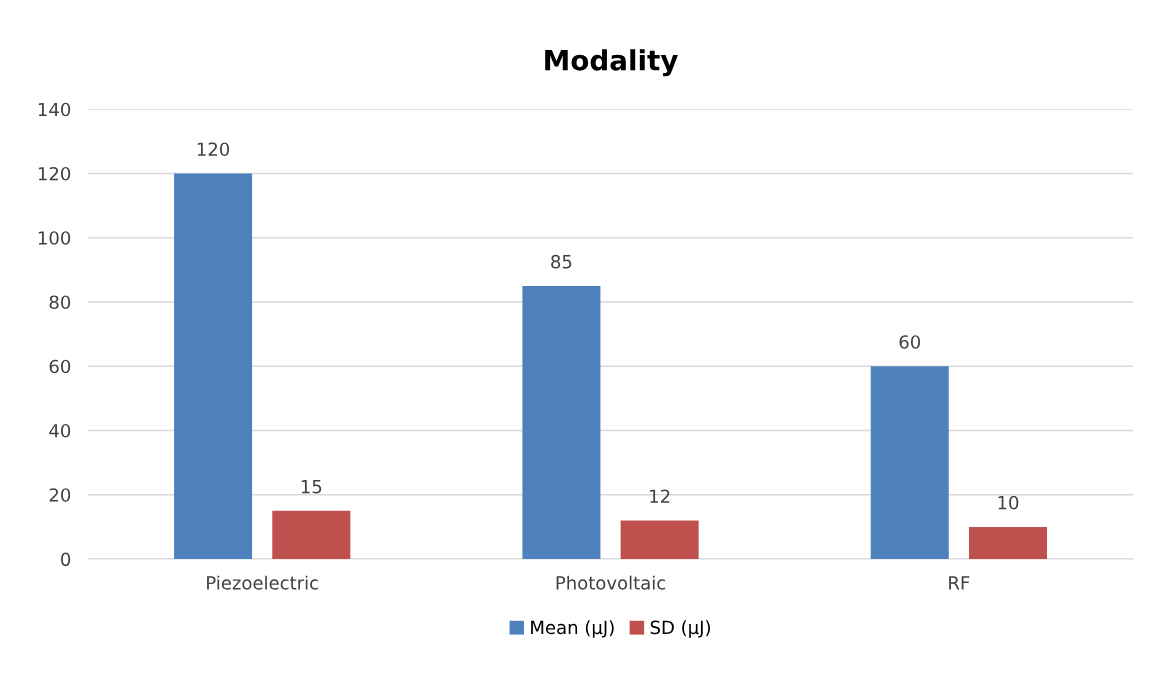  I want to click on chart-title: Modality, so click(611, 63).